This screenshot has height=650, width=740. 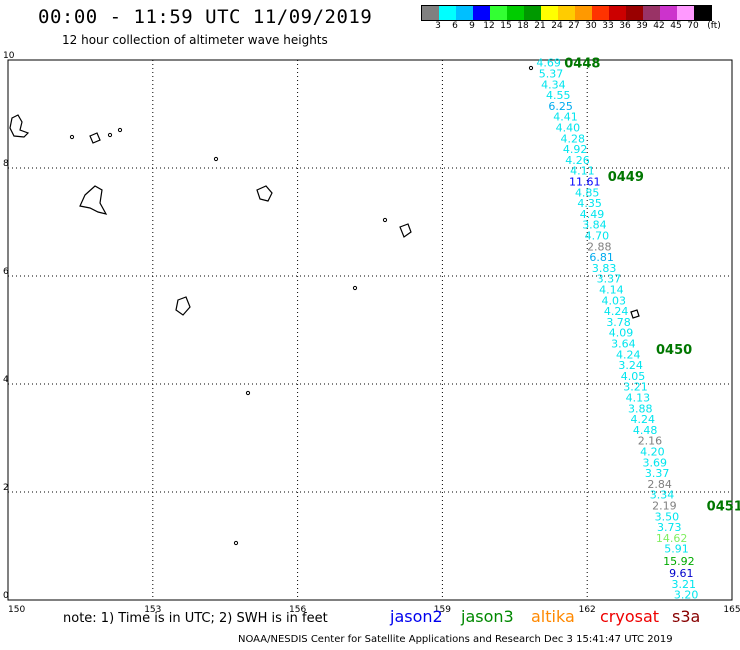 What do you see at coordinates (676, 26) in the screenshot?
I see `legend-label: 45` at bounding box center [676, 26].